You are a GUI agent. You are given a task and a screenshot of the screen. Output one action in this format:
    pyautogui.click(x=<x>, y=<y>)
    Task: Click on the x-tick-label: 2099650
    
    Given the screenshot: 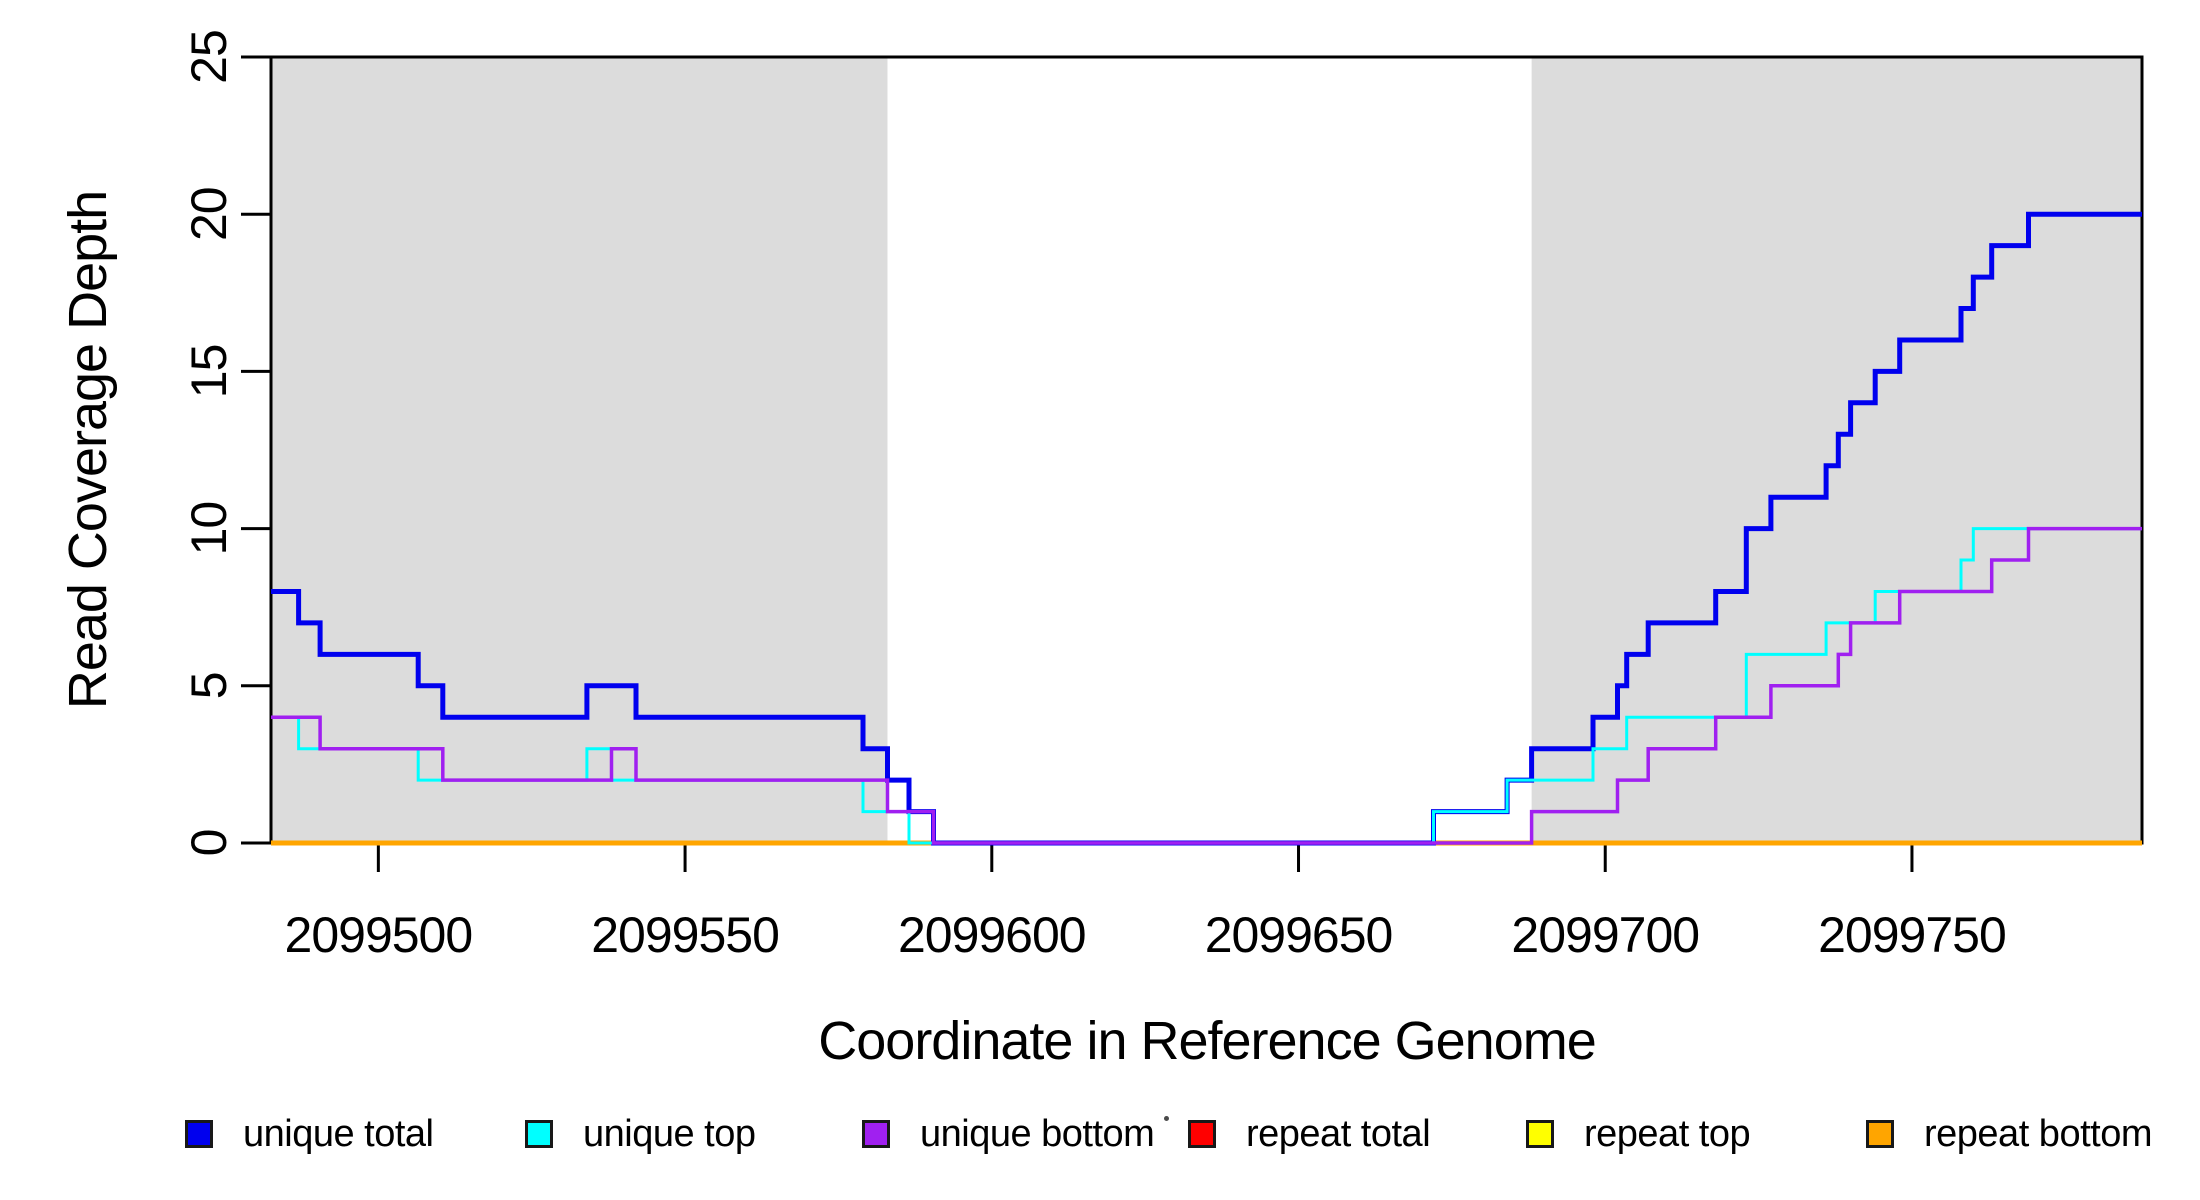 What is the action you would take?
    pyautogui.click(x=1299, y=935)
    